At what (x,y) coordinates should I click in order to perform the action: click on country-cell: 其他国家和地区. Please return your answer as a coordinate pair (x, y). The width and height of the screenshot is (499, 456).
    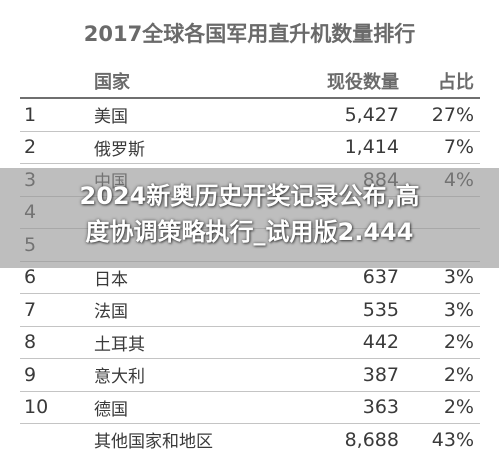
    Looking at the image, I should click on (153, 442).